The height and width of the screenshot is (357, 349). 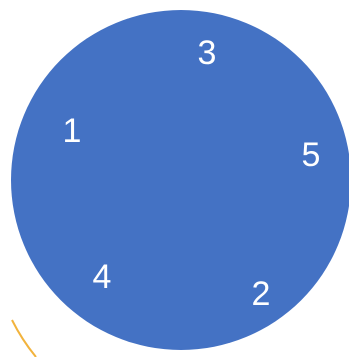 What do you see at coordinates (261, 294) in the screenshot?
I see `number-label-2: 2` at bounding box center [261, 294].